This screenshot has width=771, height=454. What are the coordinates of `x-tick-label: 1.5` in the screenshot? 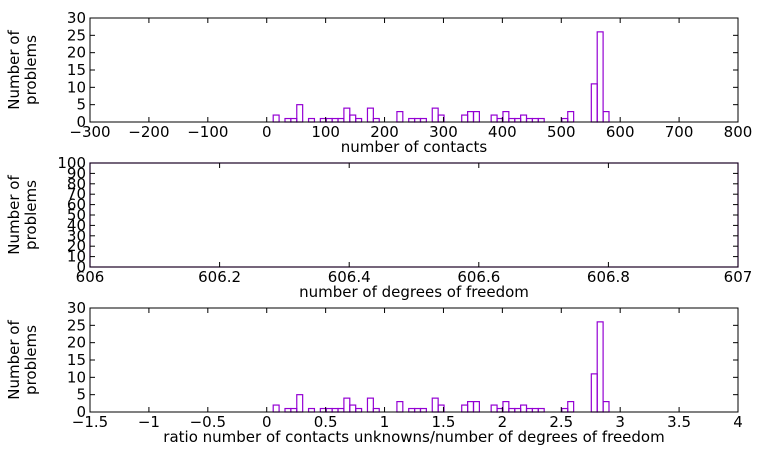 It's located at (444, 422).